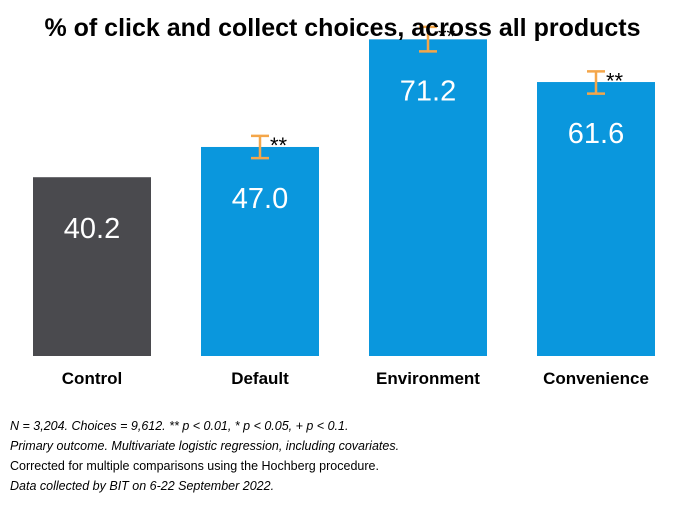 The image size is (685, 512). I want to click on category-label-environment: Environment, so click(428, 378).